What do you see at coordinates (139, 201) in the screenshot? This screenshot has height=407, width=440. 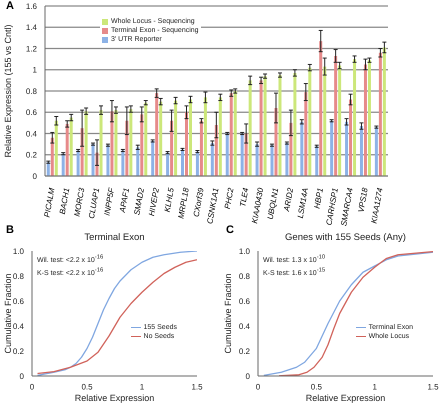 I see `x-tick-label: SMAD2` at bounding box center [139, 201].